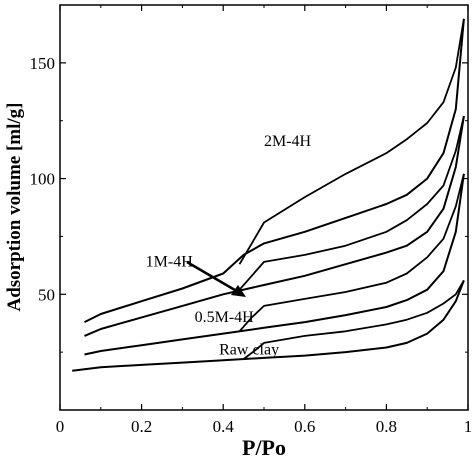 The width and height of the screenshot is (474, 461). What do you see at coordinates (264, 447) in the screenshot?
I see `x-axis-title: P/Po` at bounding box center [264, 447].